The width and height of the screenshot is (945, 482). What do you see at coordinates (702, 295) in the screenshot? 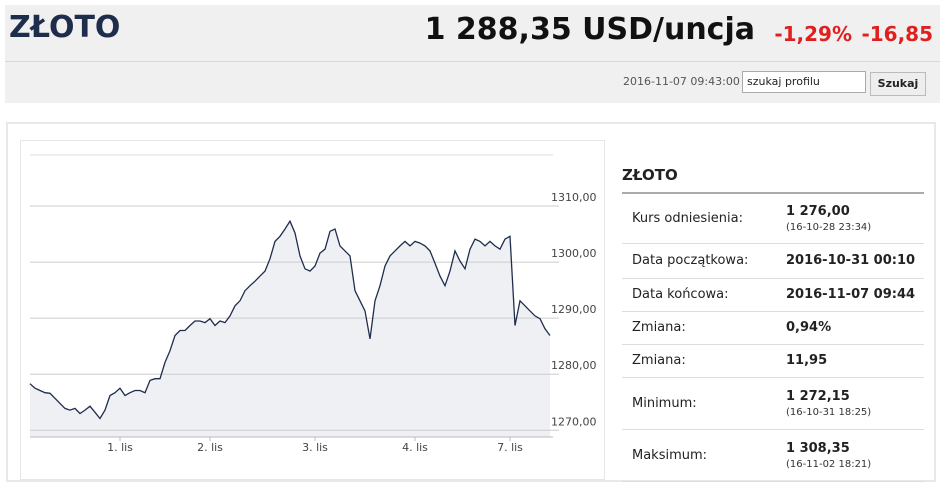
I see `row-label: Data końcowa:` at bounding box center [702, 295].